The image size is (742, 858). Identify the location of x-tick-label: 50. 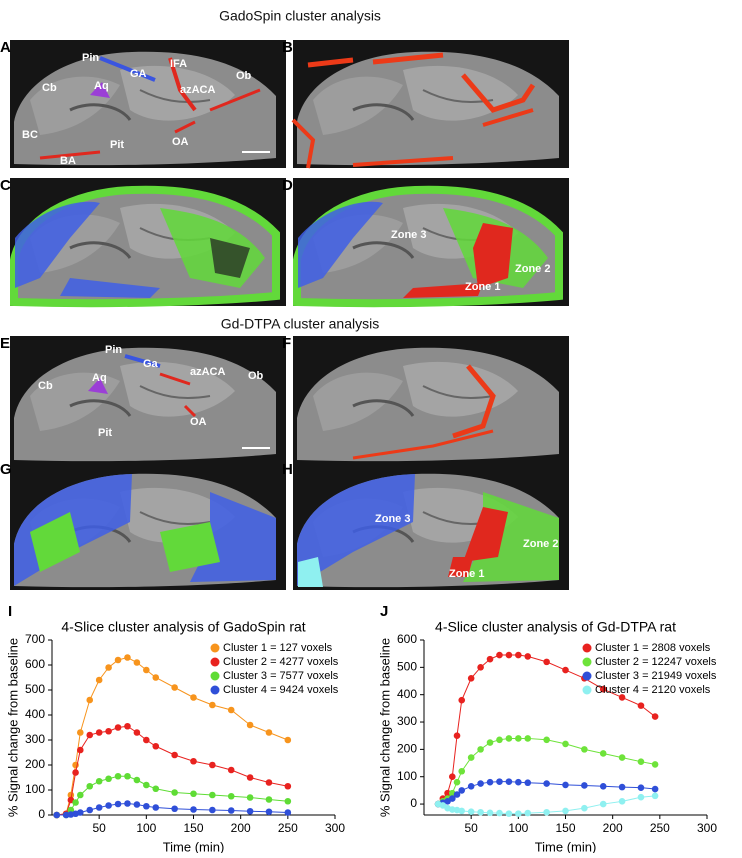
(471, 828).